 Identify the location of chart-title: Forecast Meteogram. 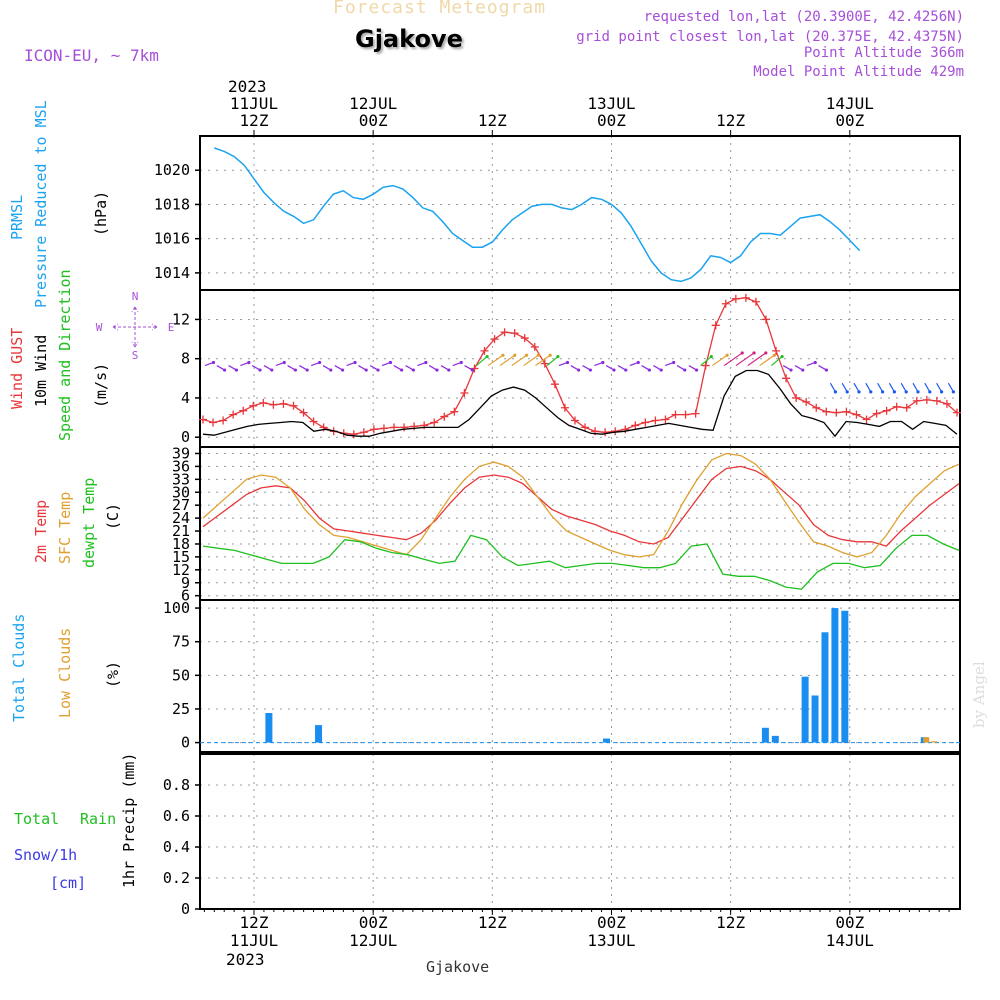
(440, 9).